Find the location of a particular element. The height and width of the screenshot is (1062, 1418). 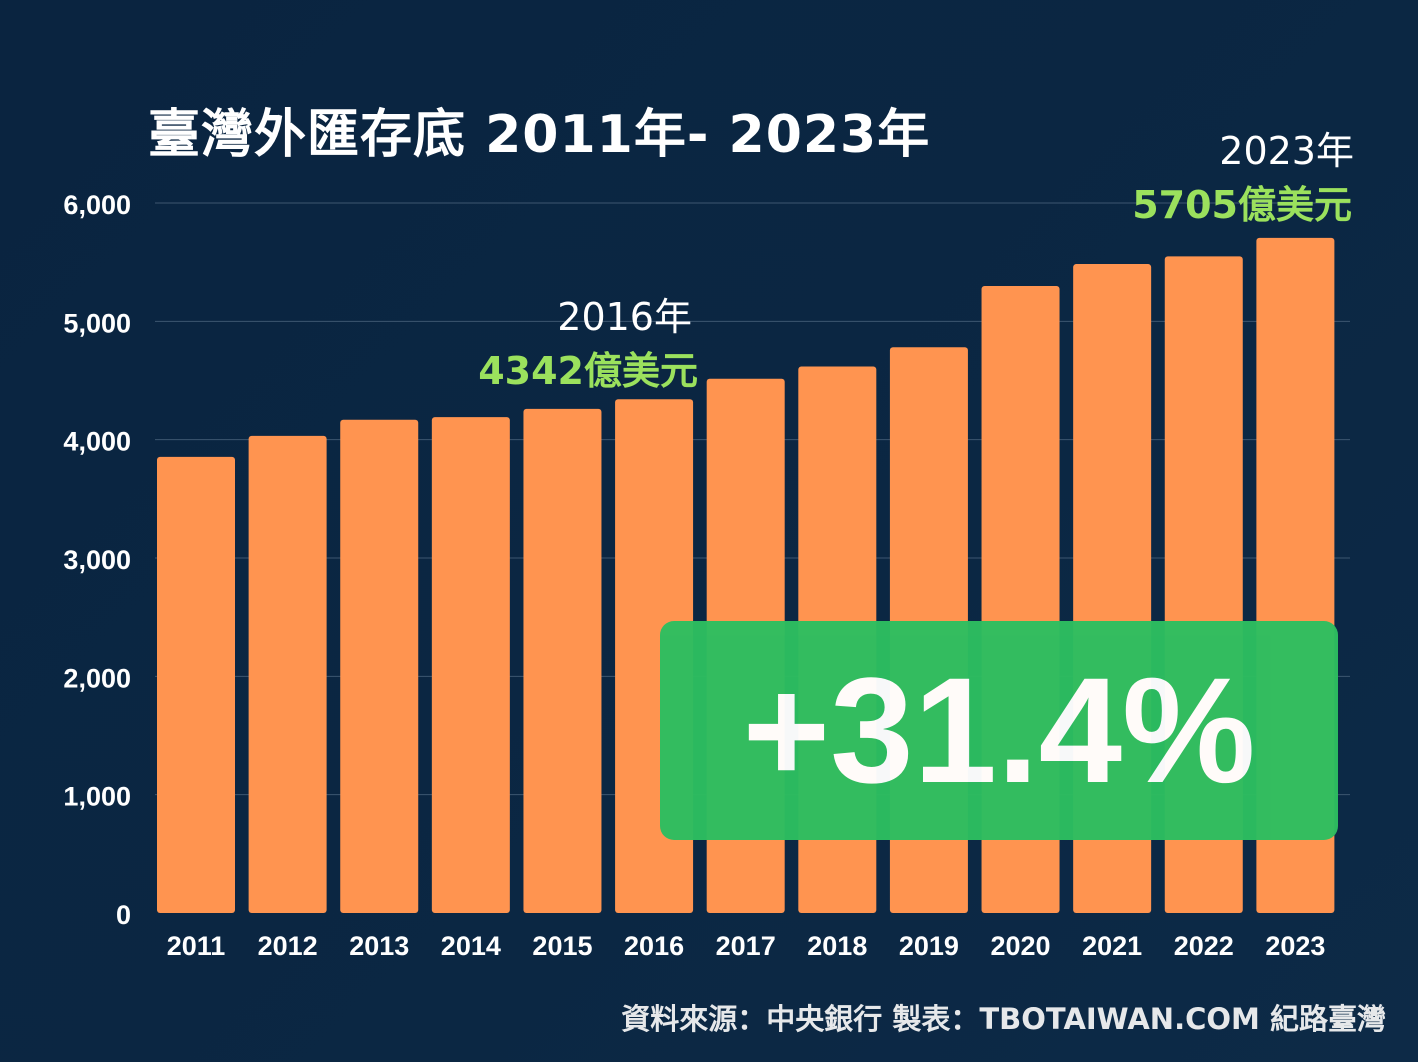

x-tick-label: 2023 is located at coordinates (1295, 946).